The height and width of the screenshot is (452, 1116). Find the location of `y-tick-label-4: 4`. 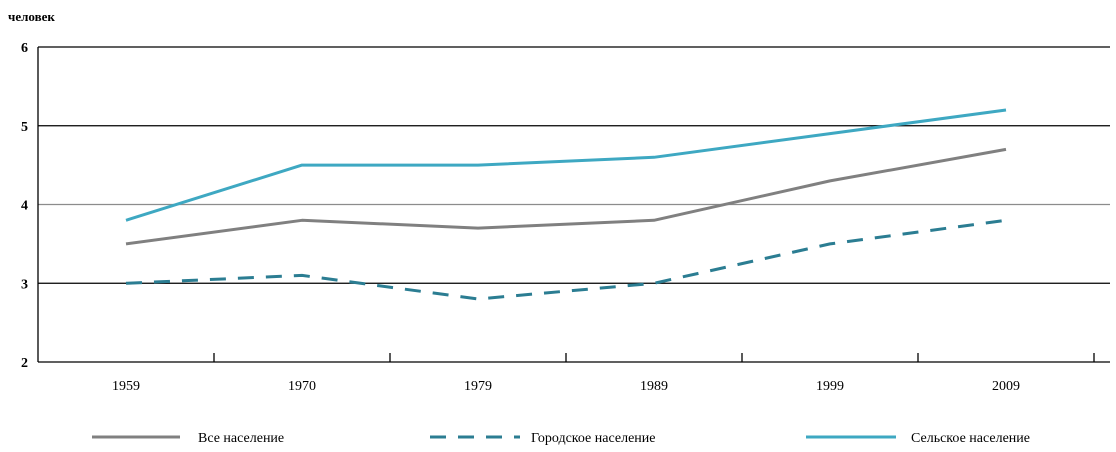

y-tick-label-4: 4 is located at coordinates (24, 206).